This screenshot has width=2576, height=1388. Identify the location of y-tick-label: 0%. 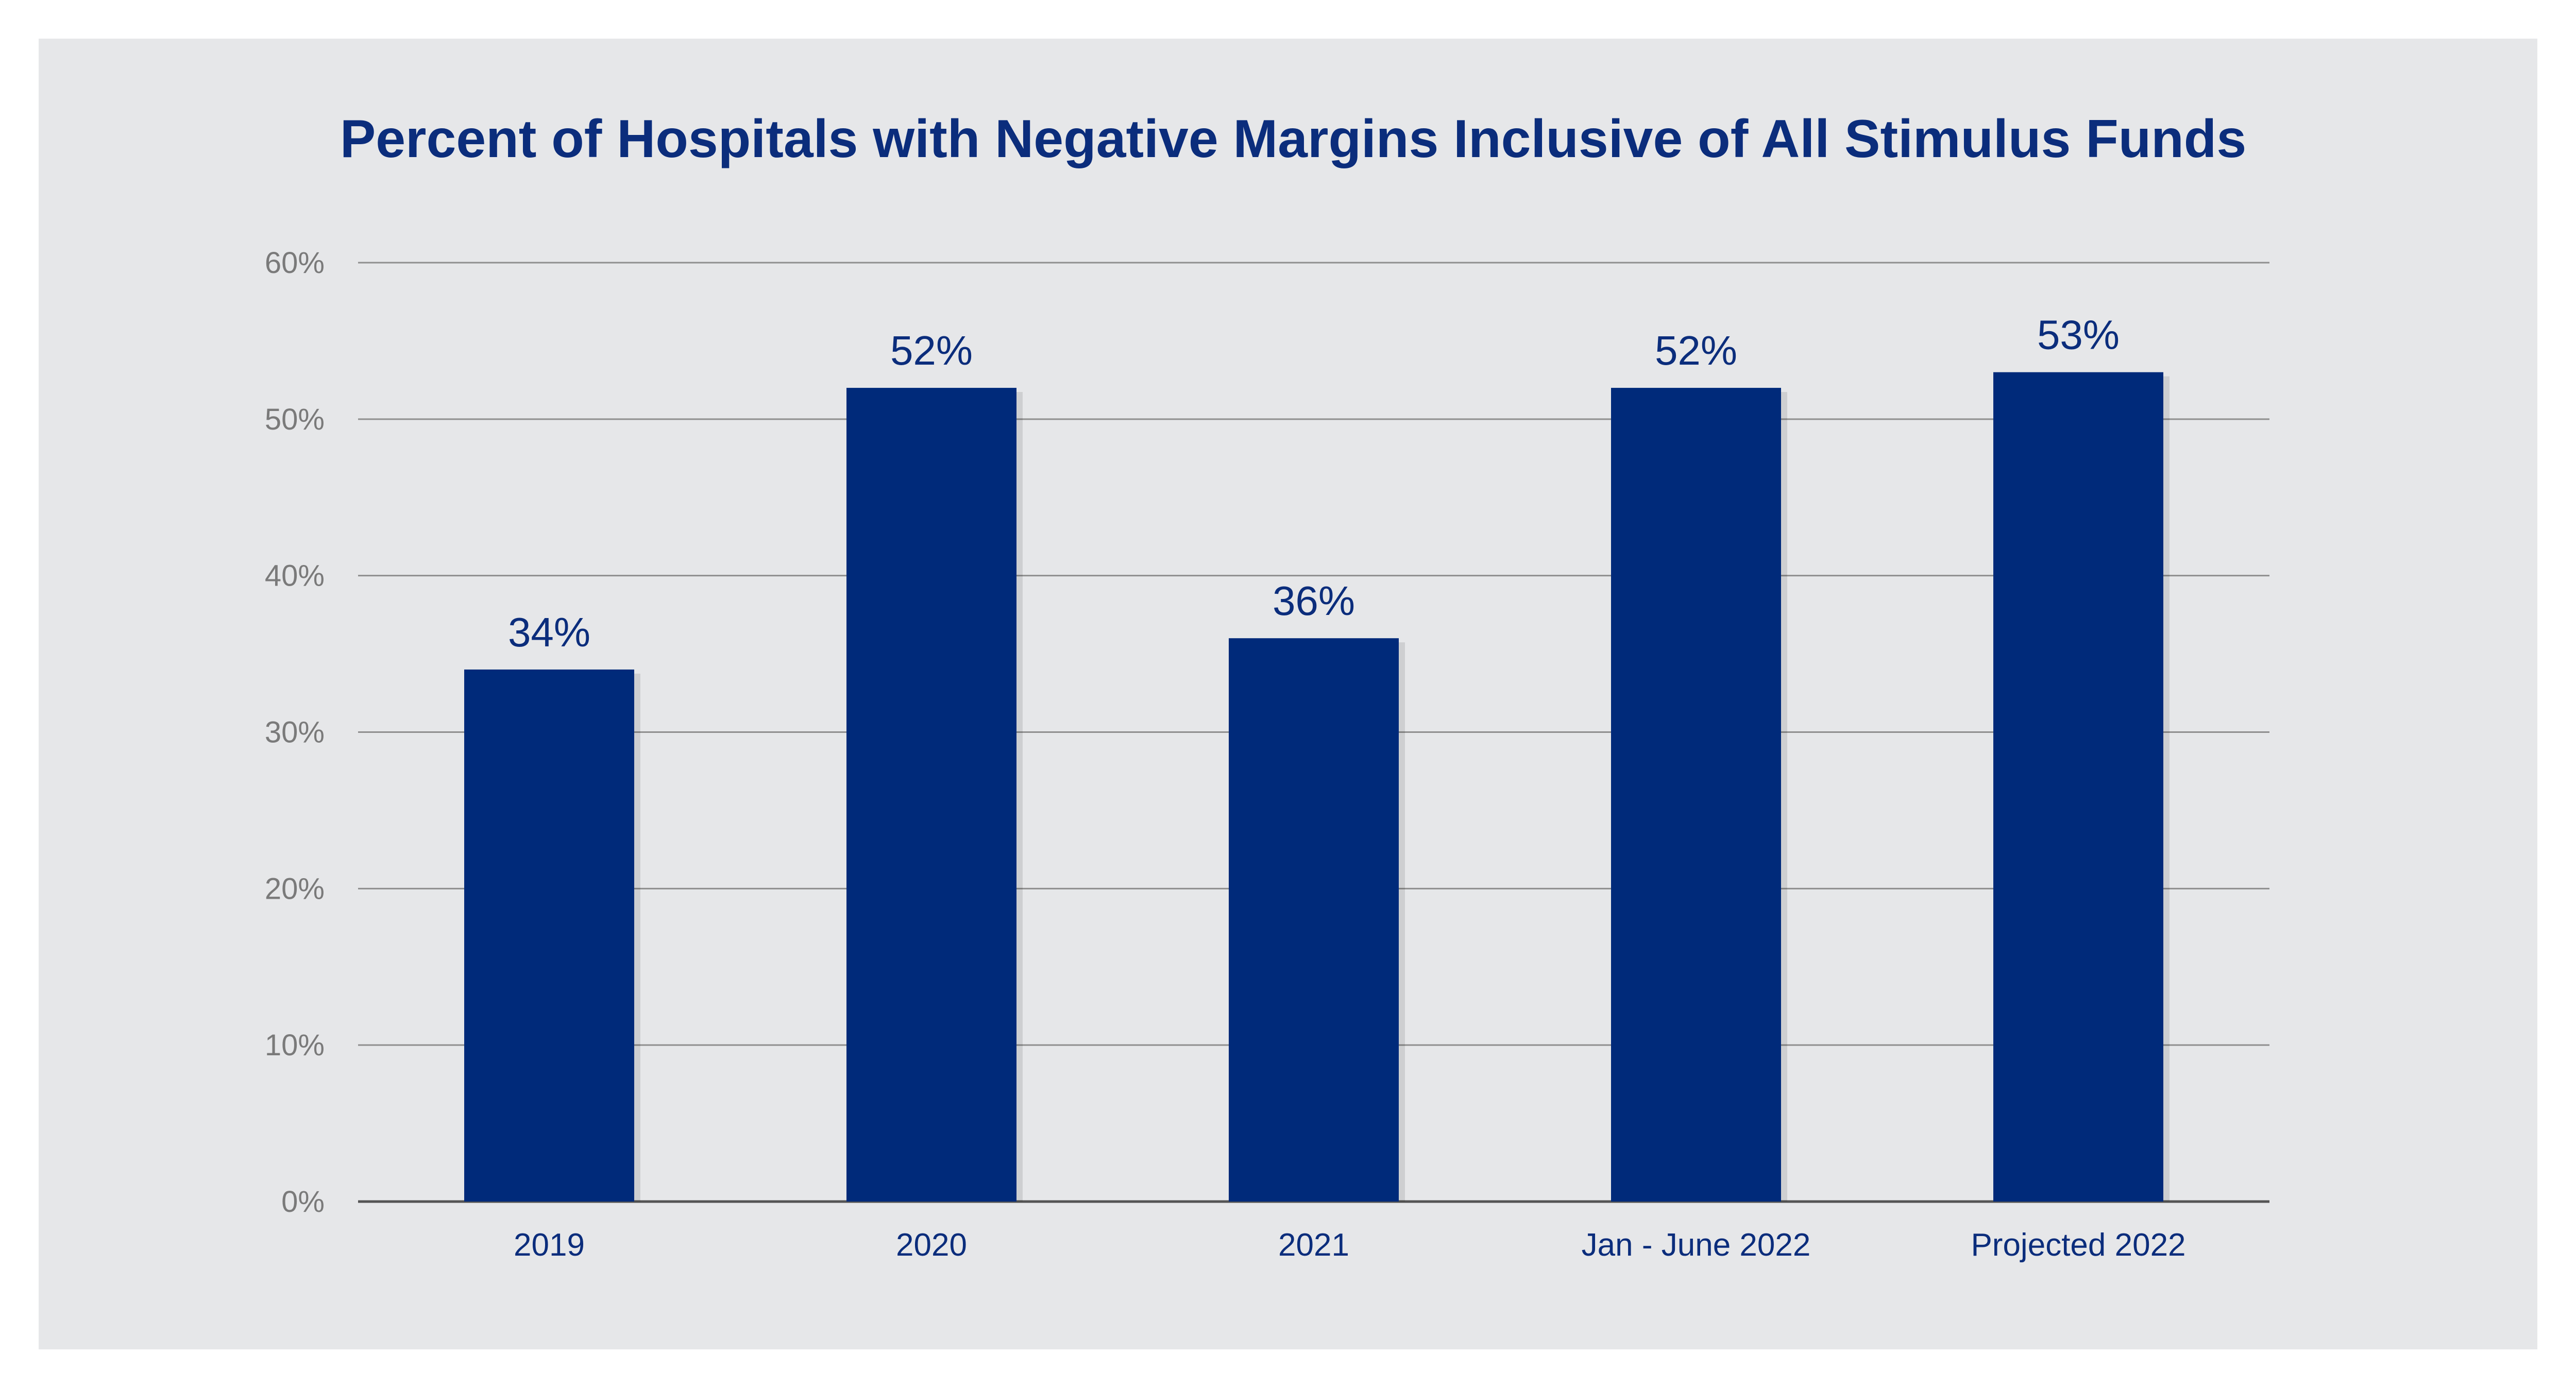
(303, 1202).